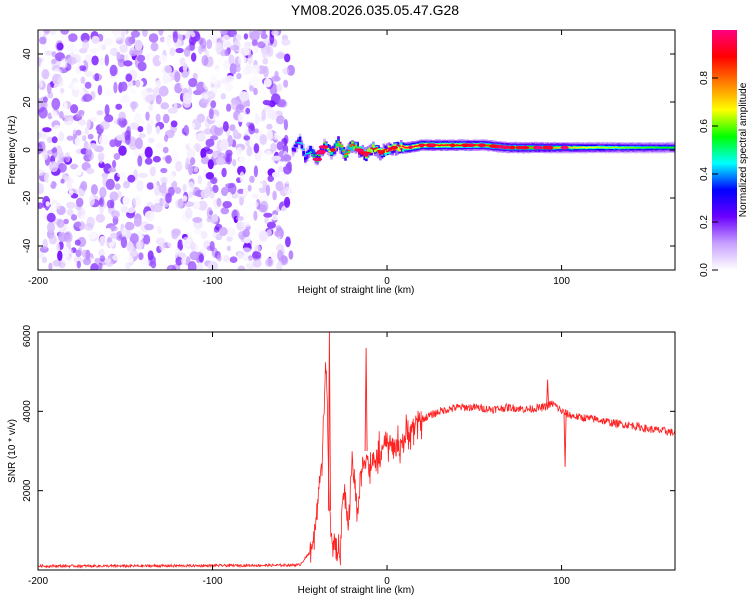 This screenshot has width=750, height=605. Describe the element at coordinates (38, 581) in the screenshot. I see `x-tick-label: -200` at that location.